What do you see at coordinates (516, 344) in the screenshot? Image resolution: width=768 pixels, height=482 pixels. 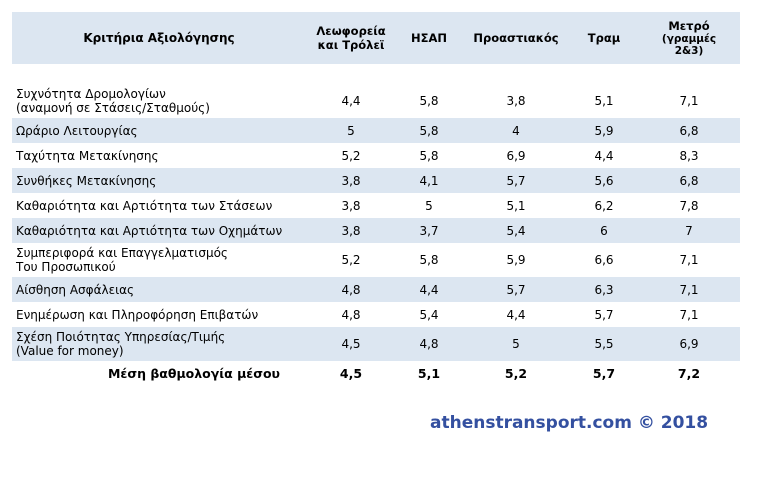 I see `score-suburban: 5` at bounding box center [516, 344].